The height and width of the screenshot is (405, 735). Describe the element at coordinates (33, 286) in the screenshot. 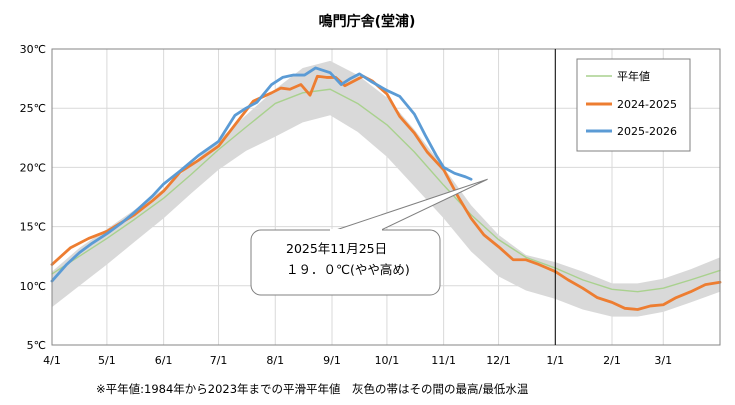

I see `y-tick-label-1: 10℃` at that location.